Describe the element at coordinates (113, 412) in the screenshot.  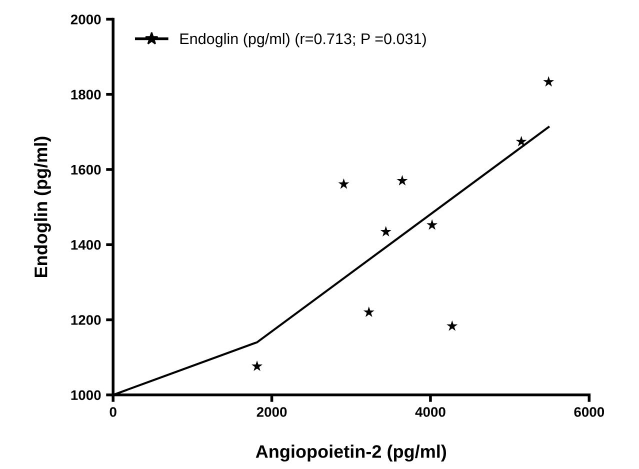
I see `x-tick-label: 0` at that location.